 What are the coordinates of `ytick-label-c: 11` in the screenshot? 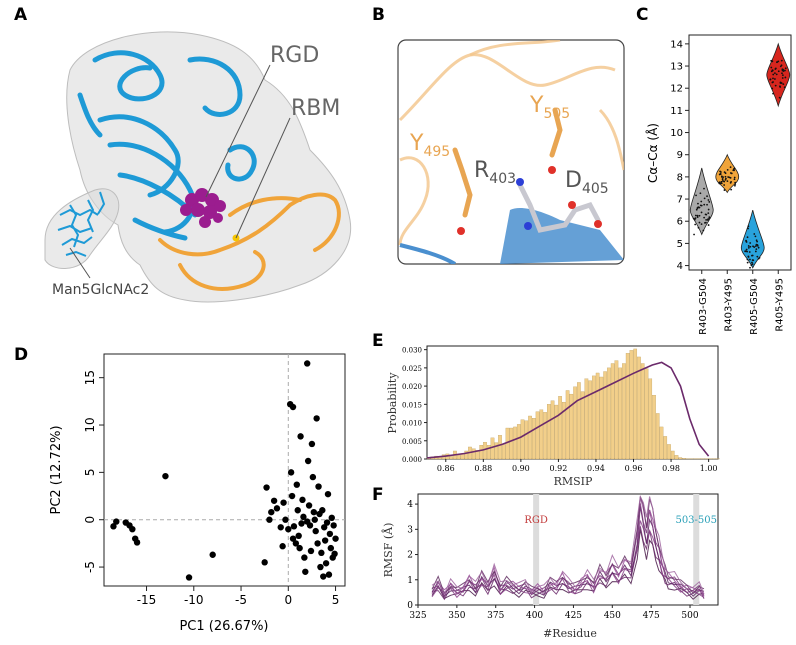 It's located at (676, 111).